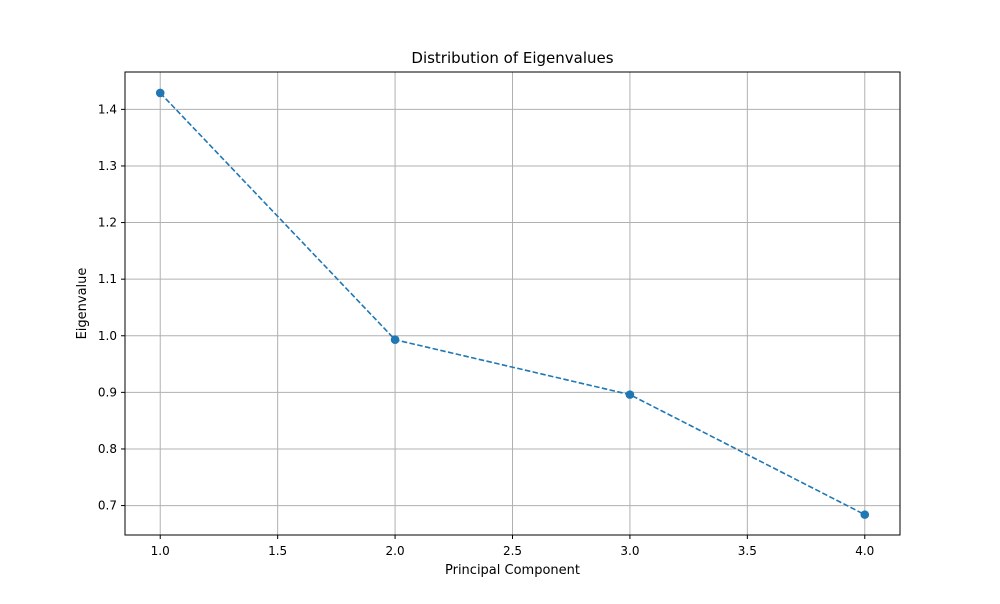  What do you see at coordinates (107, 506) in the screenshot?
I see `y-tick-label: 0.7` at bounding box center [107, 506].